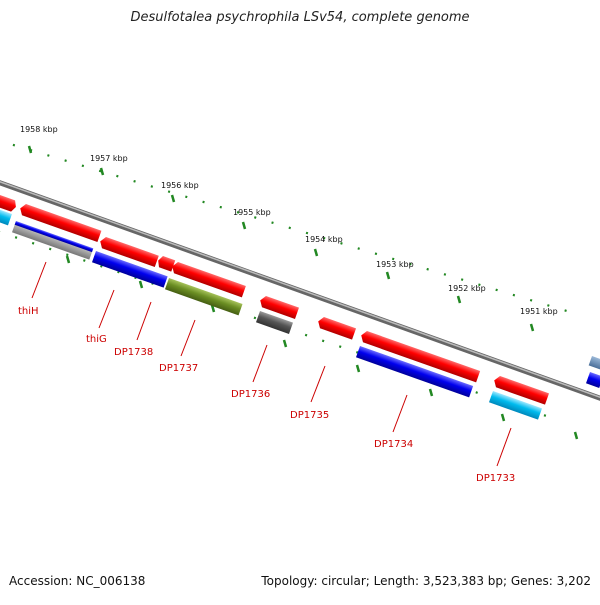  I want to click on gene-edge-steel, so click(594, 363).